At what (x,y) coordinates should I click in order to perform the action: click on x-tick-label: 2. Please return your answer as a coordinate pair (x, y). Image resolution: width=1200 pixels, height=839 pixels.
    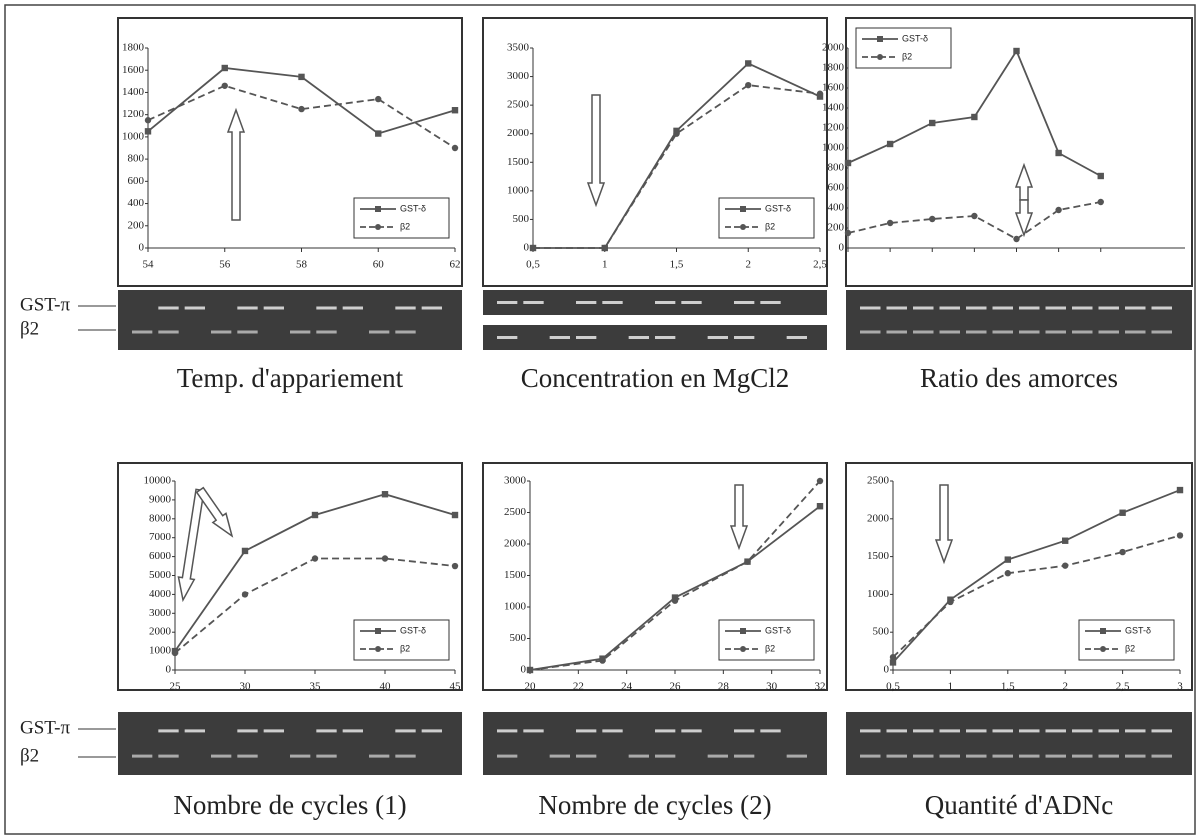
    Looking at the image, I should click on (1065, 687).